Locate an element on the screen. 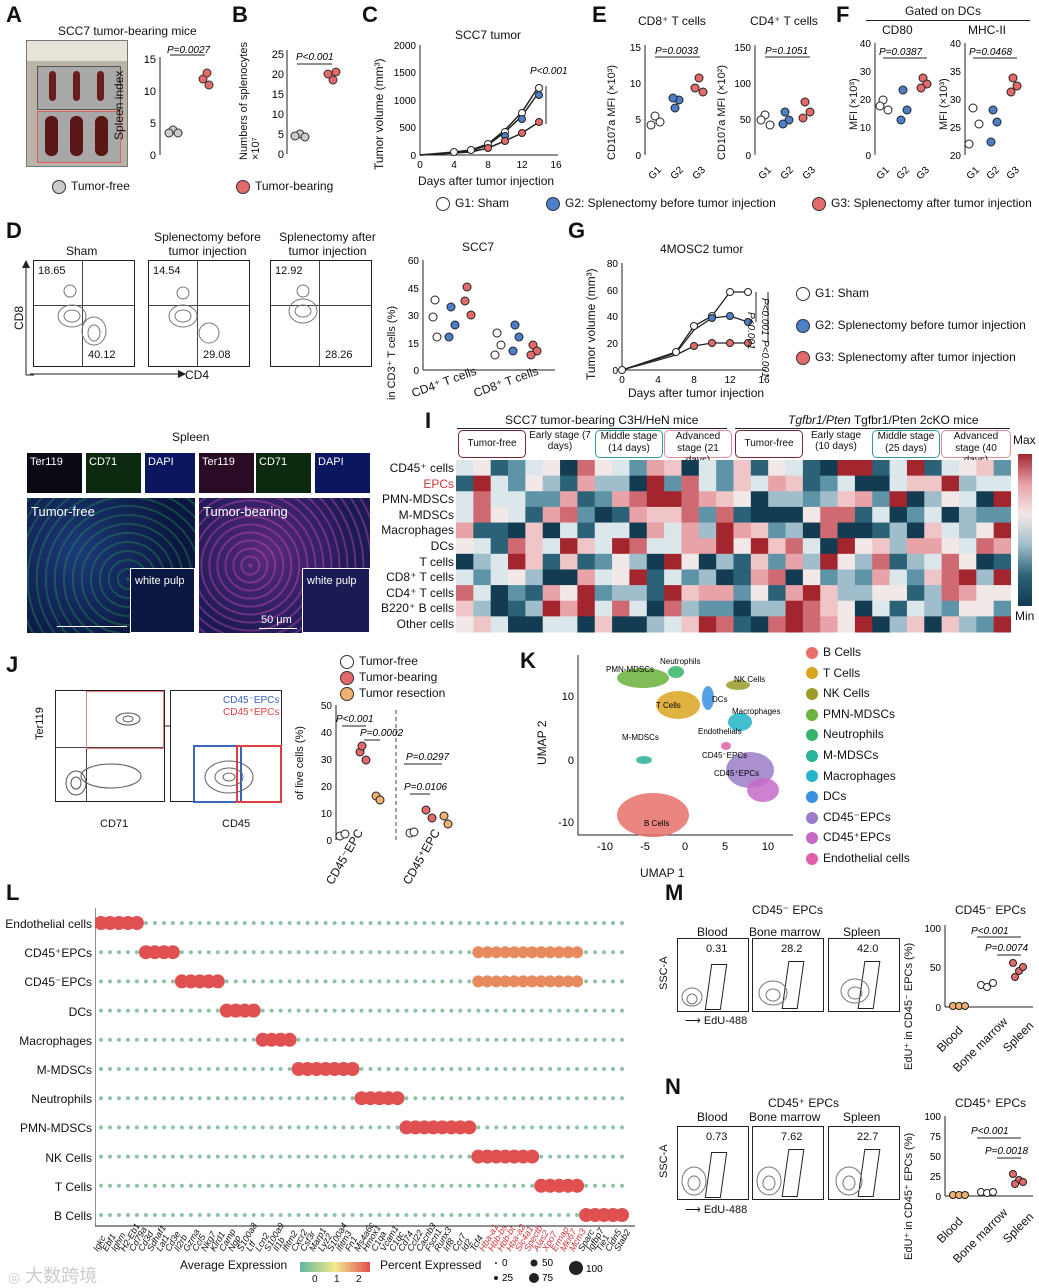 The image size is (1039, 1288). panel-e-title-1: CD8⁺ T cells is located at coordinates (672, 21).